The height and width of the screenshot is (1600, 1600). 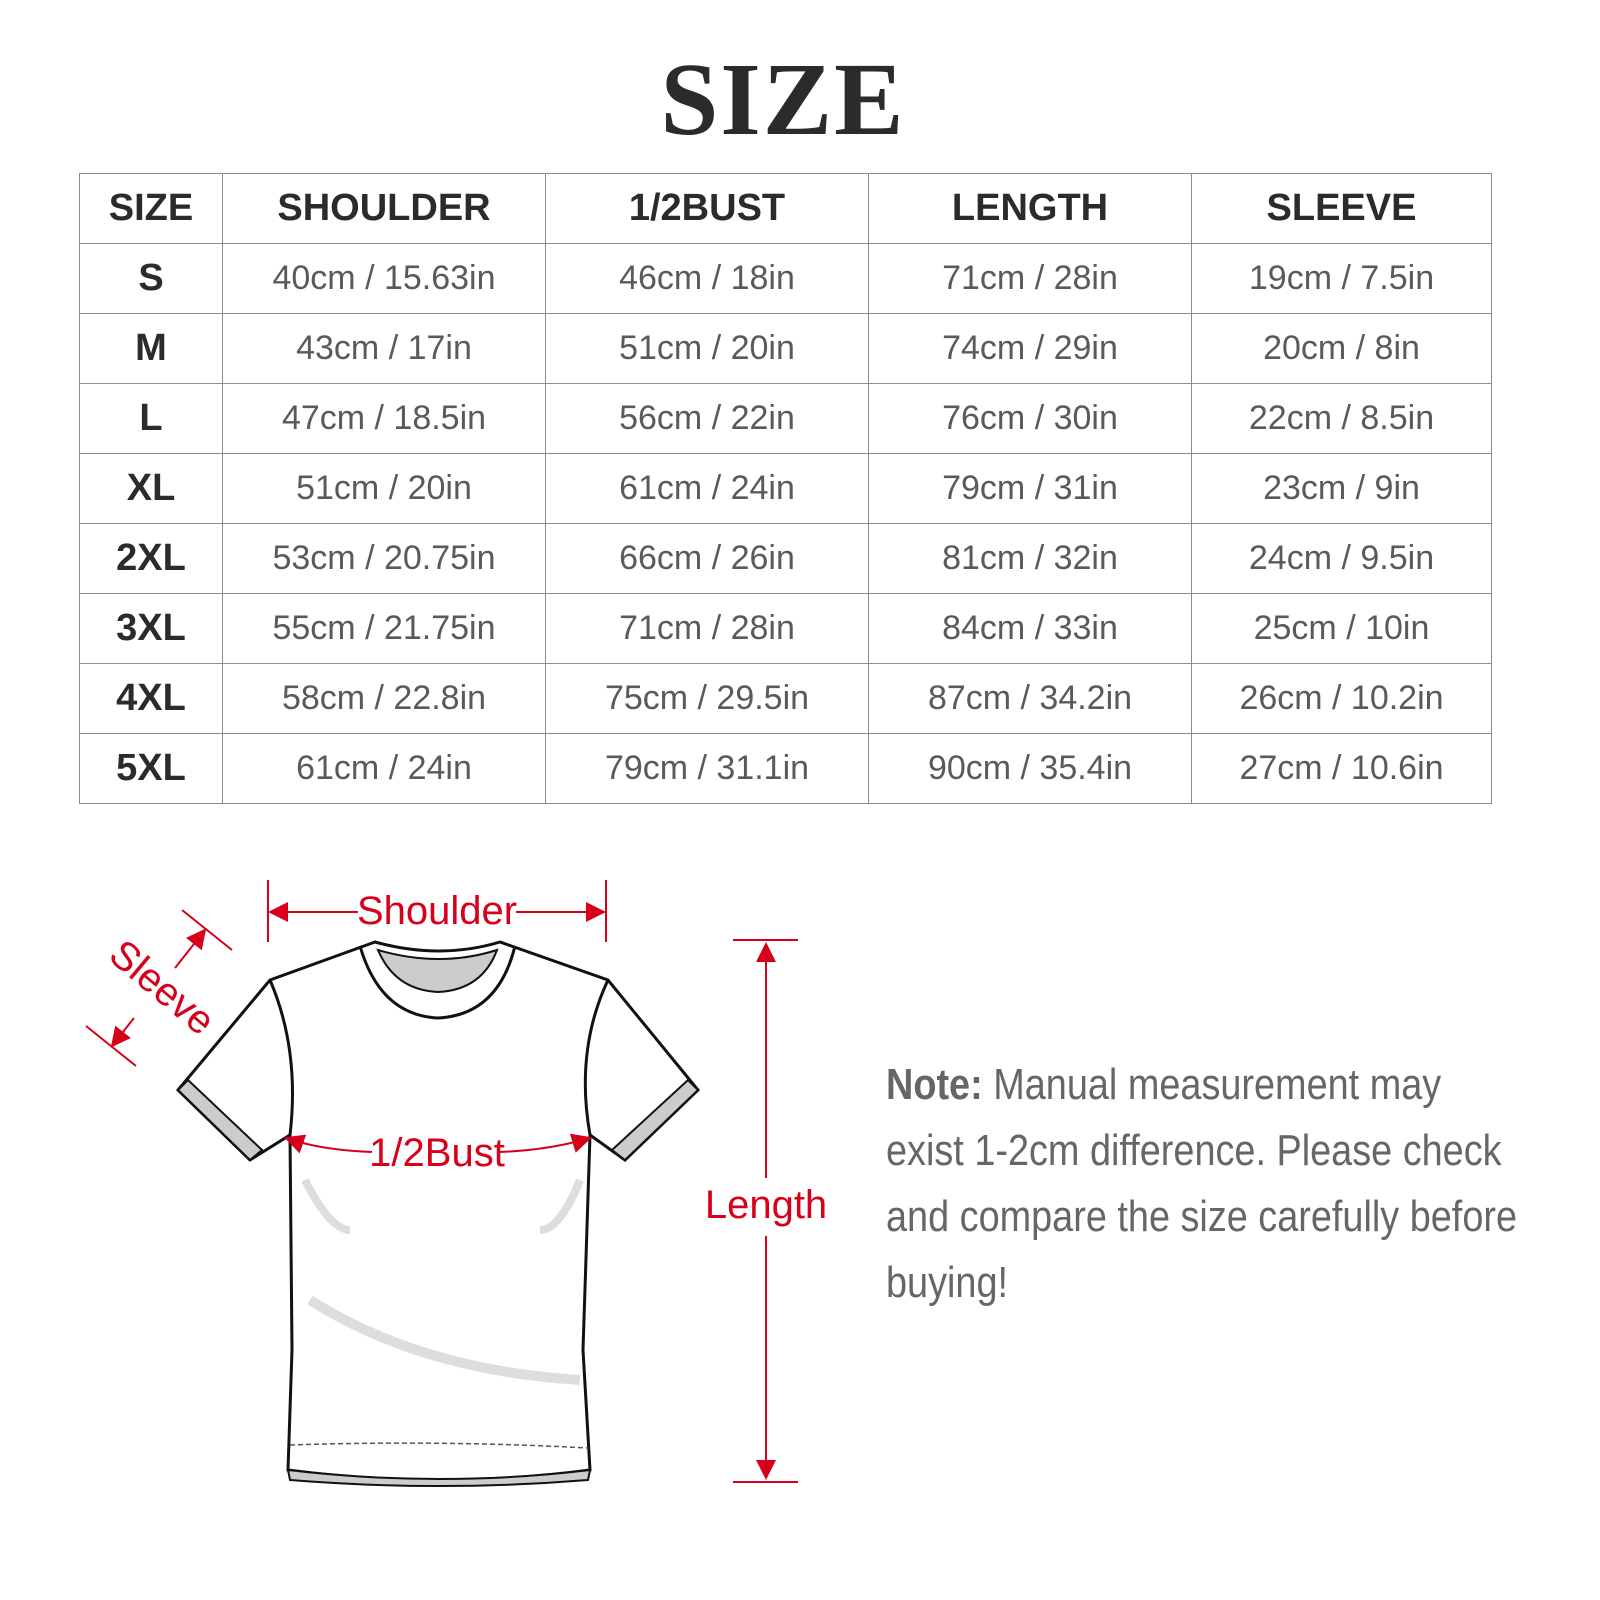 What do you see at coordinates (783, 99) in the screenshot?
I see `page-title: SIZE` at bounding box center [783, 99].